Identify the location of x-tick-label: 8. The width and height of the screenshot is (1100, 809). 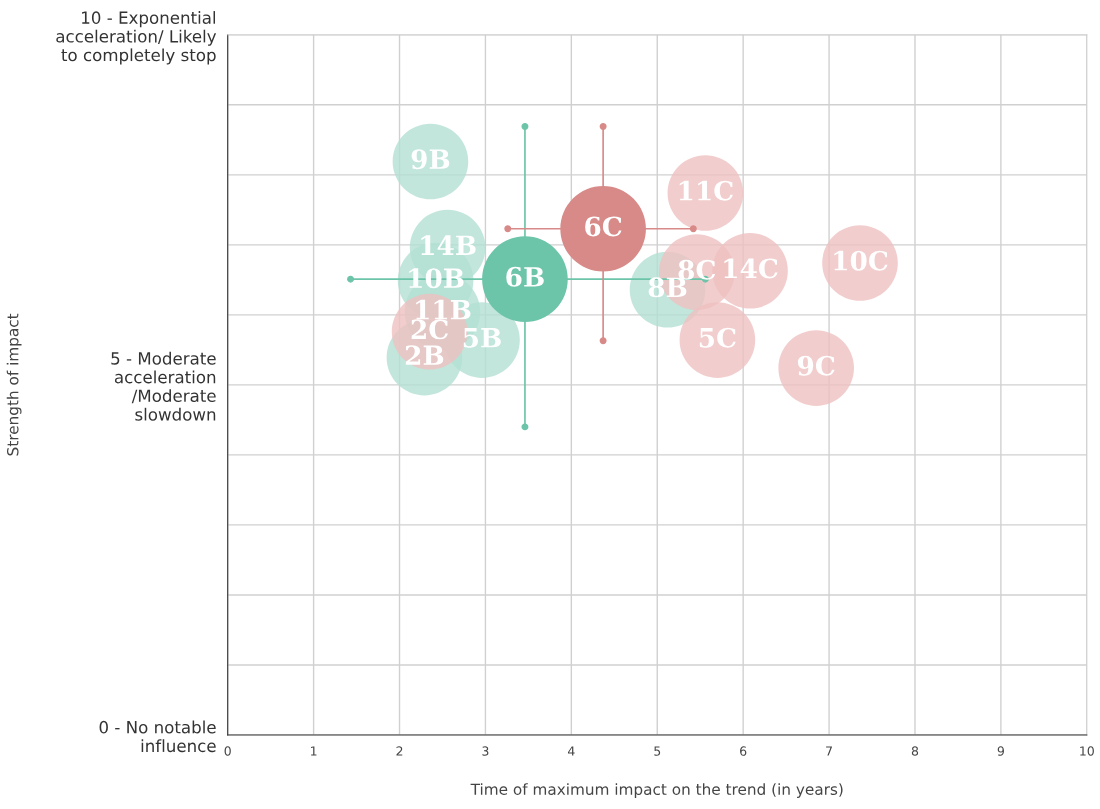
(915, 751).